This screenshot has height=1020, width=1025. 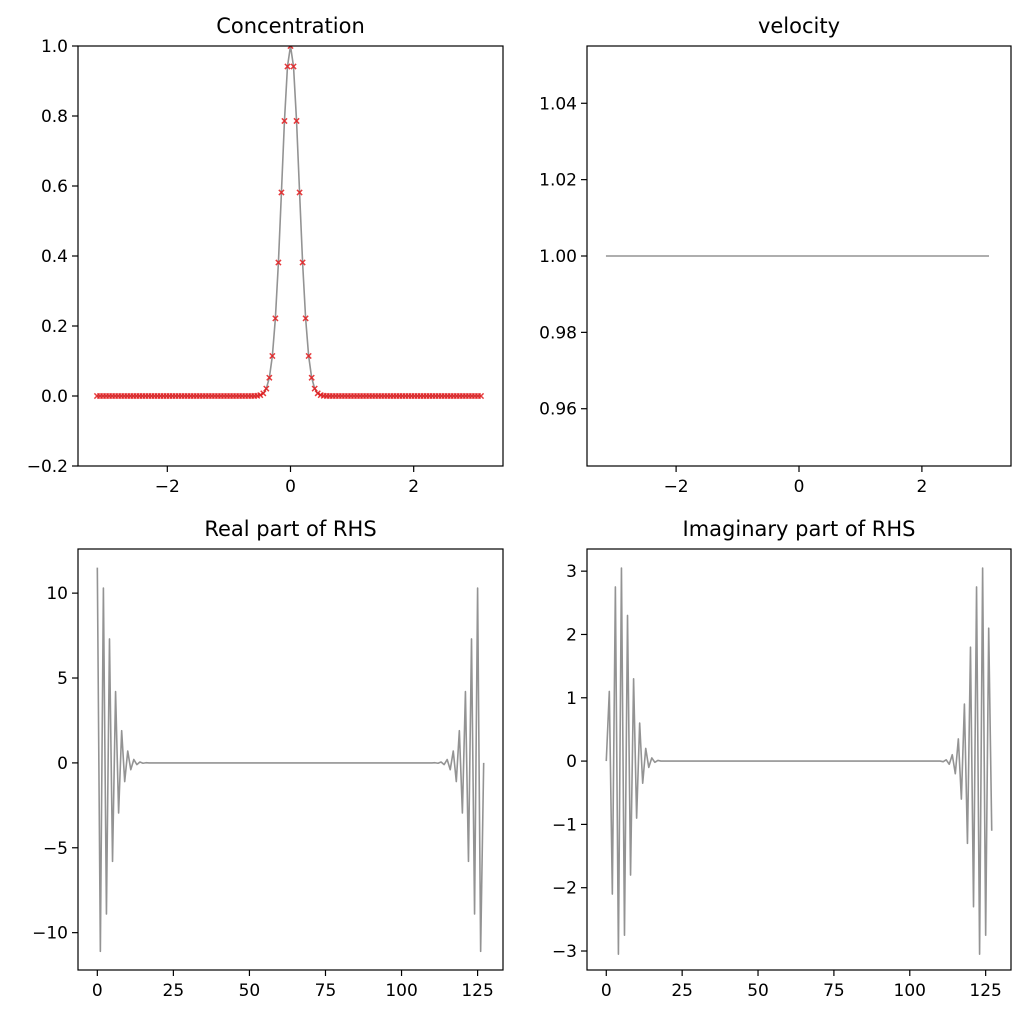 What do you see at coordinates (54, 257) in the screenshot?
I see `concentration-y-tick-label: 0.4` at bounding box center [54, 257].